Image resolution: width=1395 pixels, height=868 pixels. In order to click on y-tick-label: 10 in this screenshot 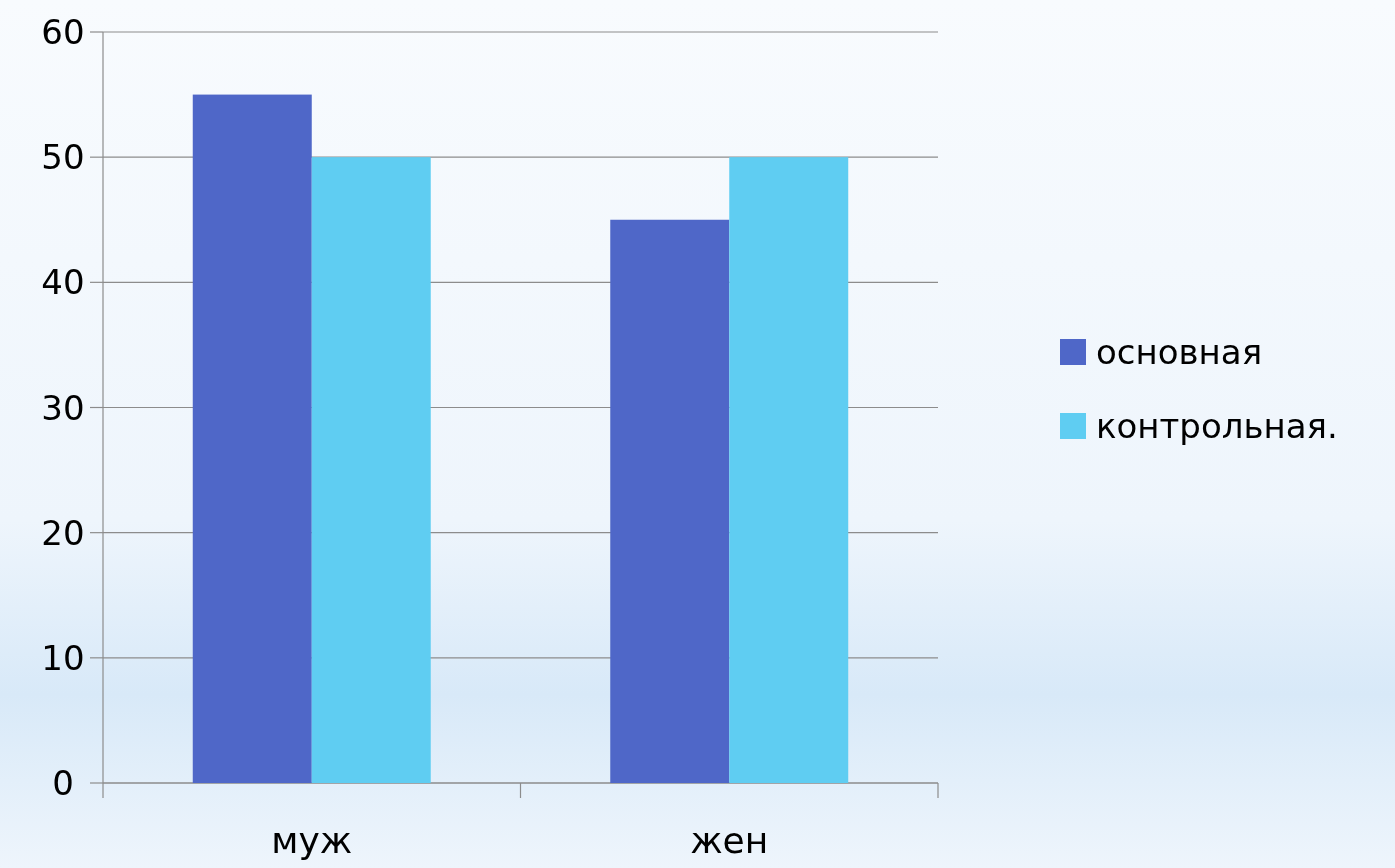, I will do `click(63, 657)`.